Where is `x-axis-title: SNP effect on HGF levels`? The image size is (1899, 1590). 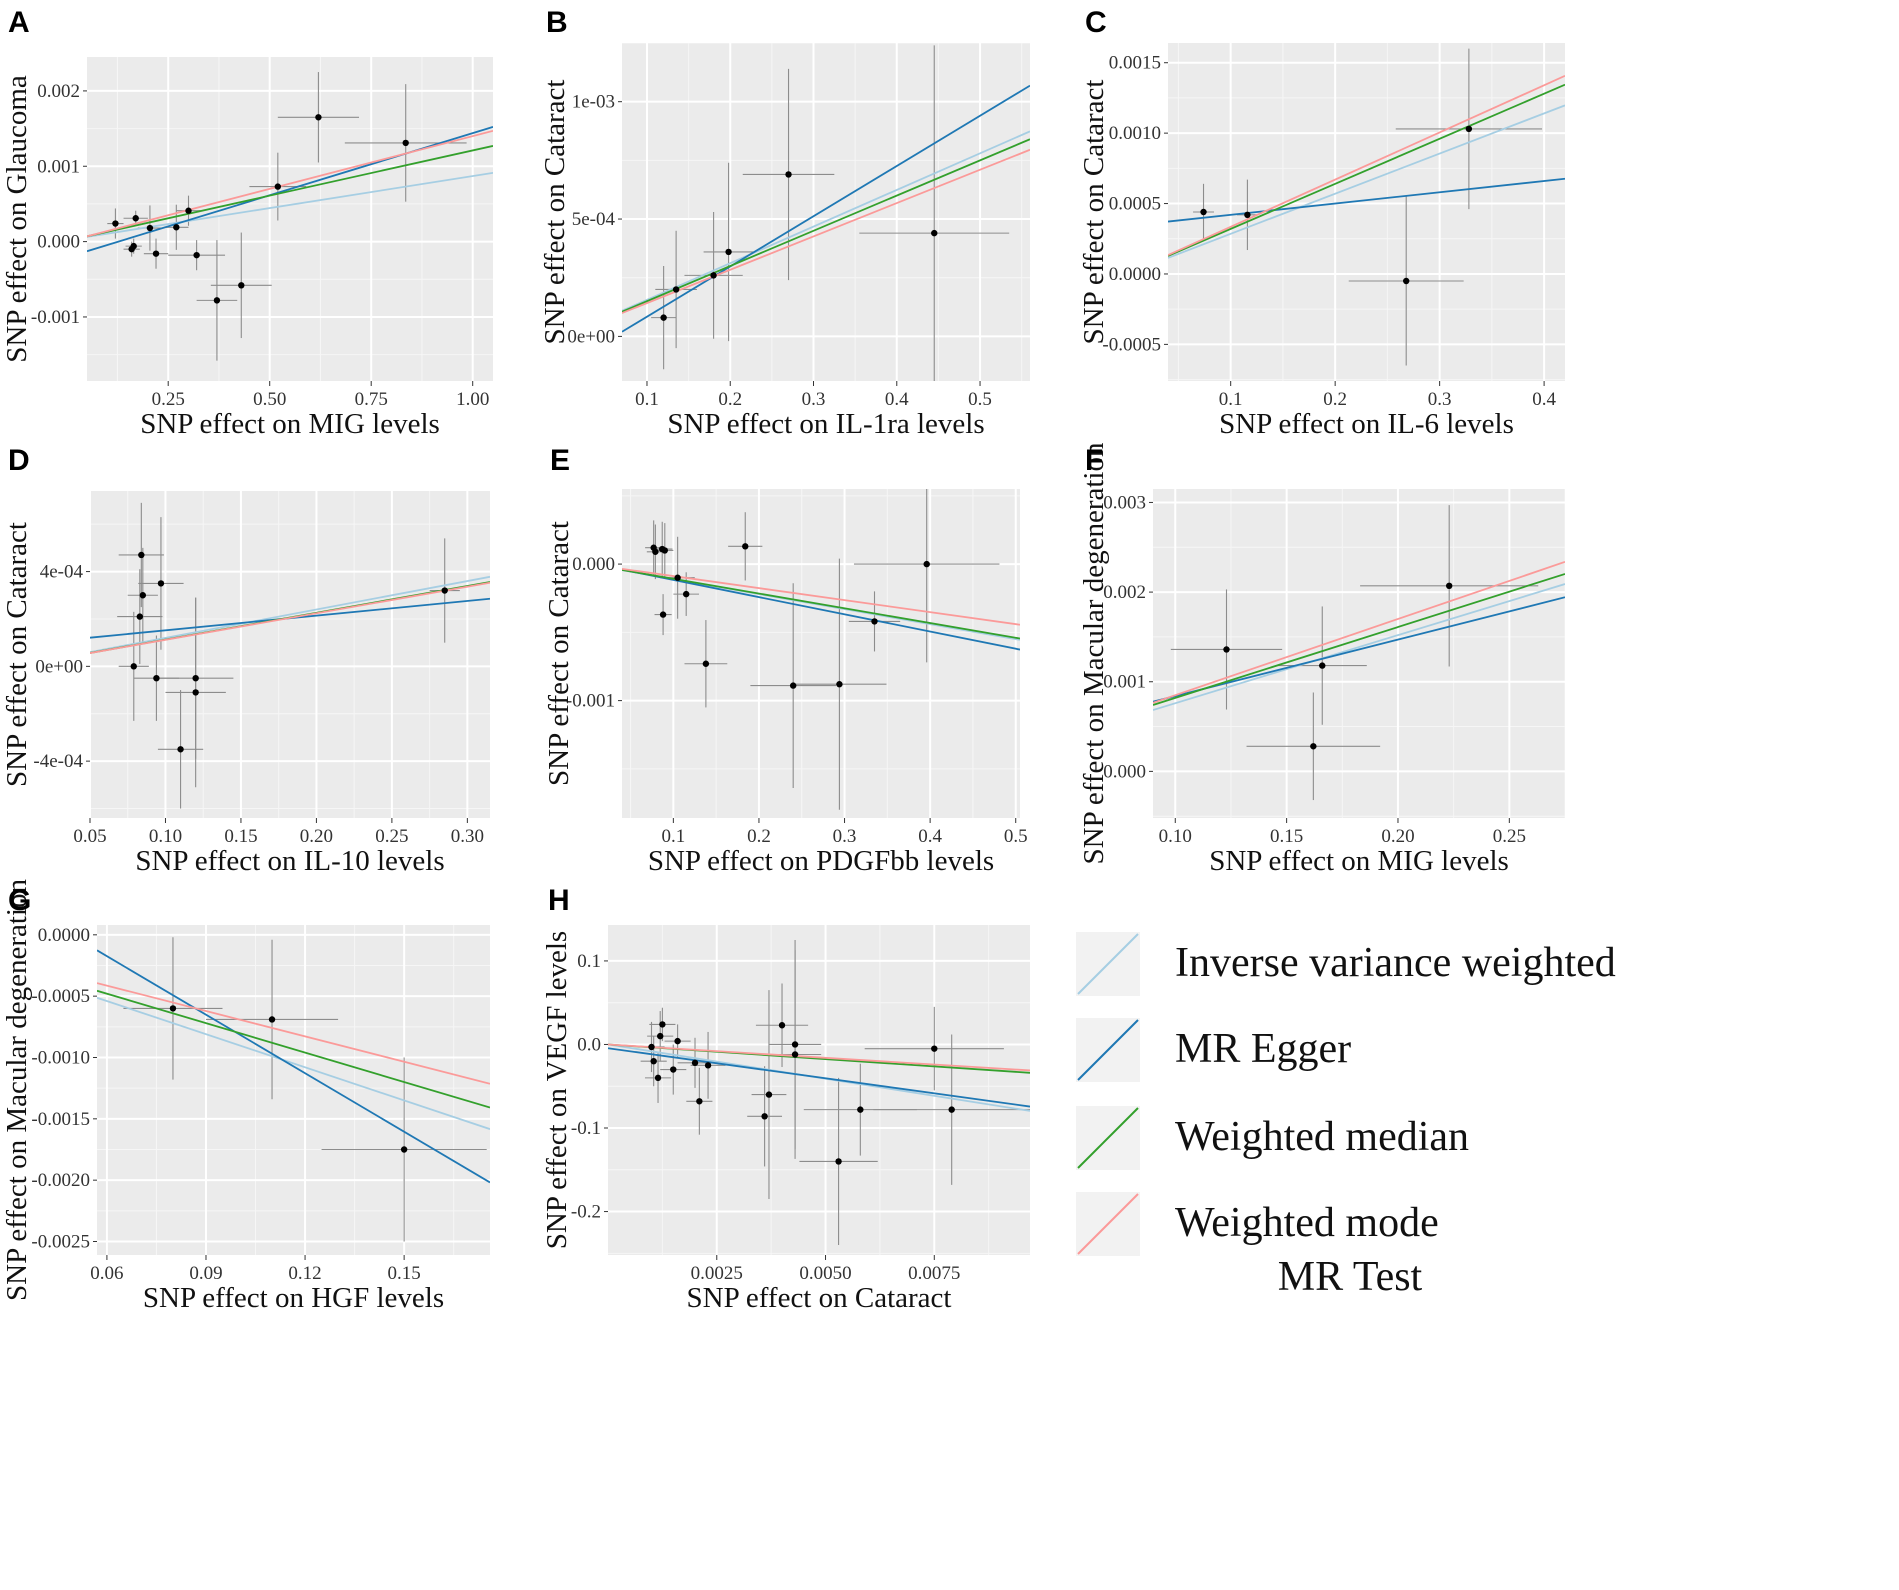
x-axis-title: SNP effect on HGF levels is located at coordinates (293, 1298).